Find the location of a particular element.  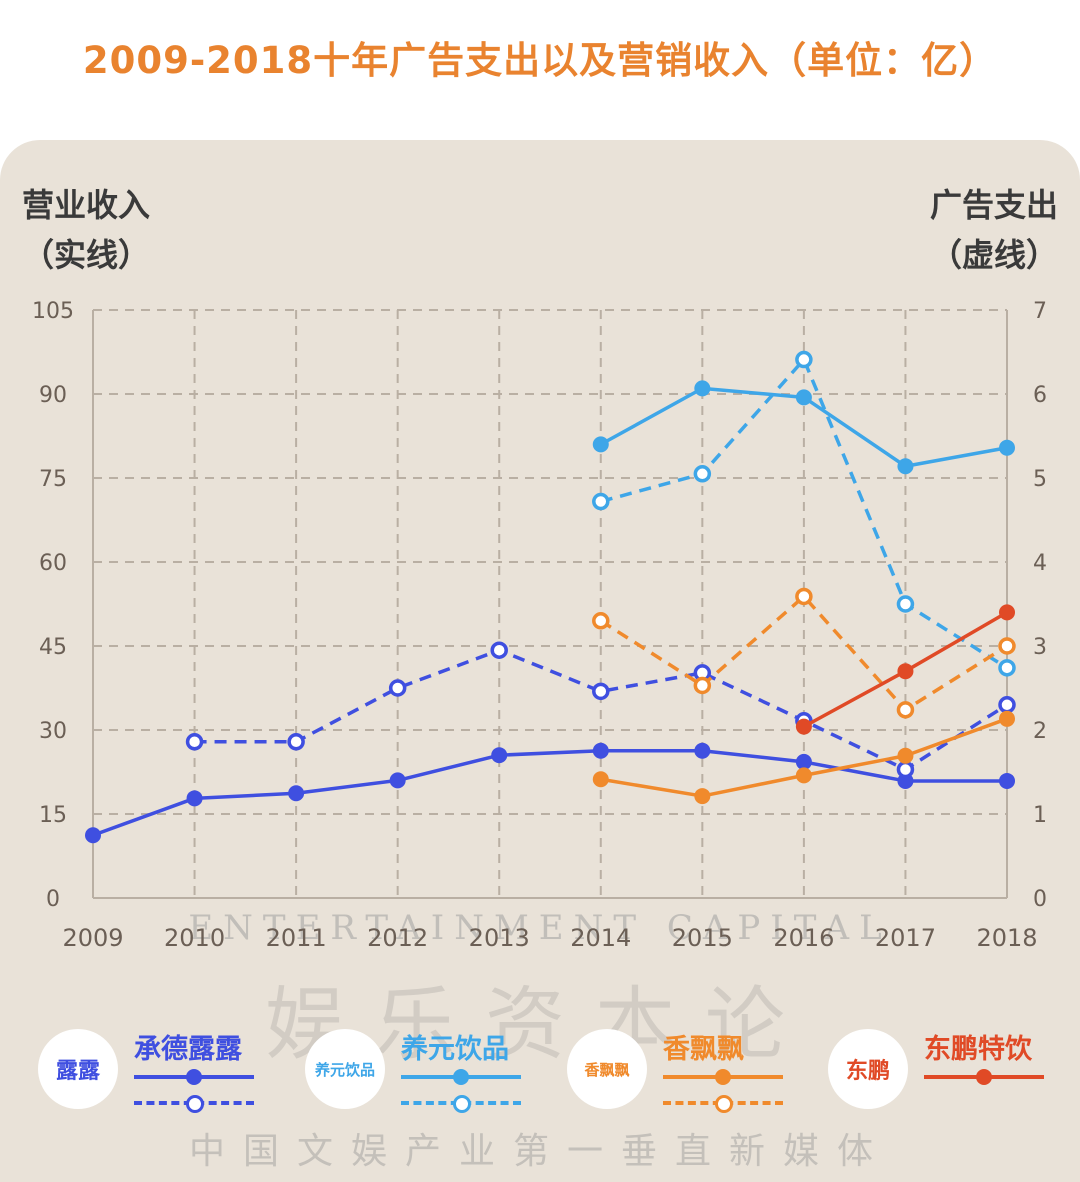

x-tick-label: 2018 is located at coordinates (1006, 938).